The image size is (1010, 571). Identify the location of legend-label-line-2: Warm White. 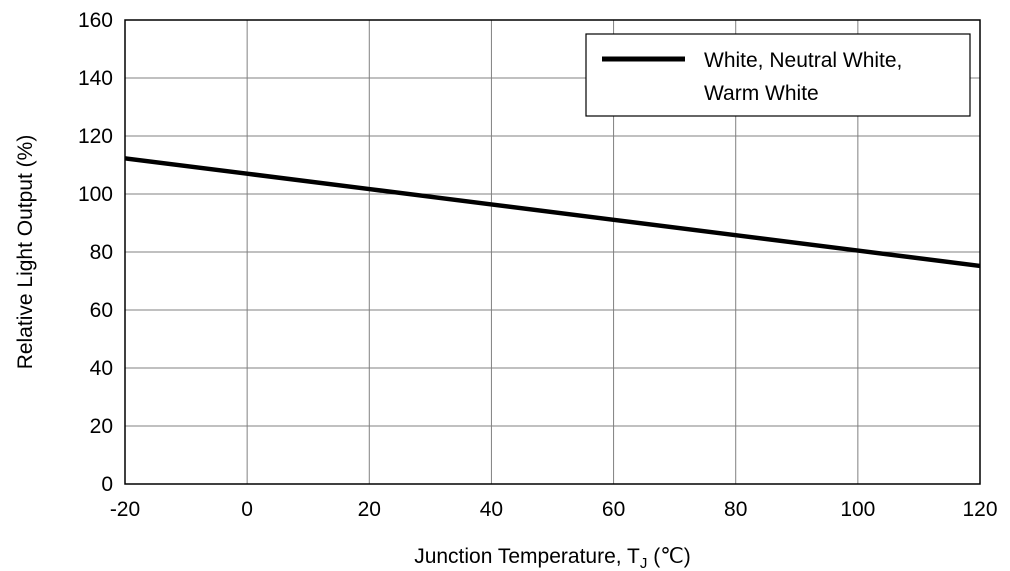
(761, 93).